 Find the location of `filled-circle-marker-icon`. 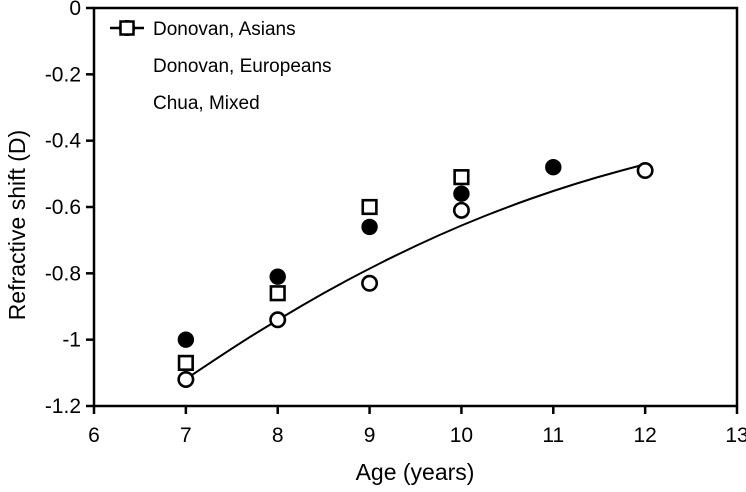

filled-circle-marker-icon is located at coordinates (127, 48).